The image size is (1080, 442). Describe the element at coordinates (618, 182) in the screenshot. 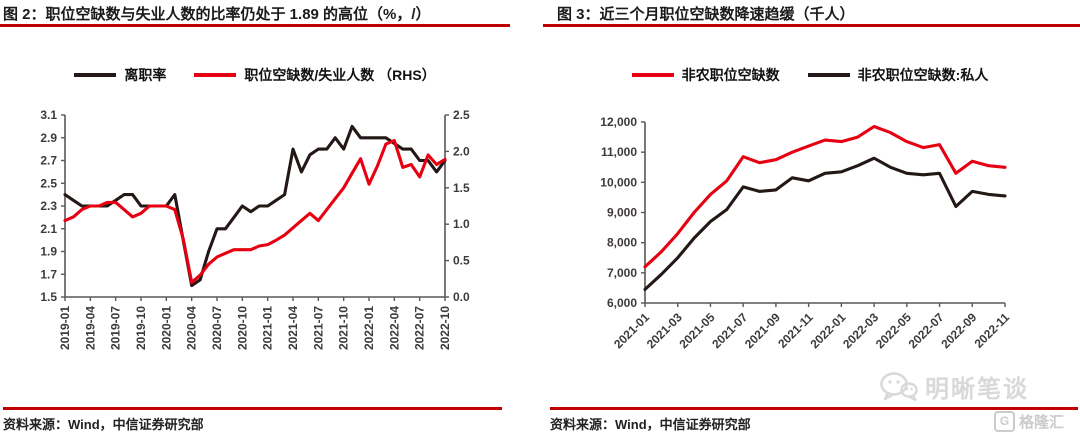

I see `y-tick-label: 10,000` at that location.